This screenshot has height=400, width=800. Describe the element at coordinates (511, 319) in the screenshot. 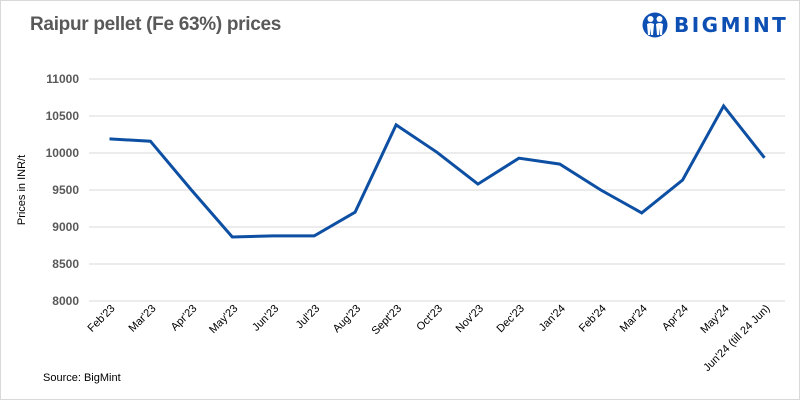

I see `x-tick-label: Dec'23` at that location.